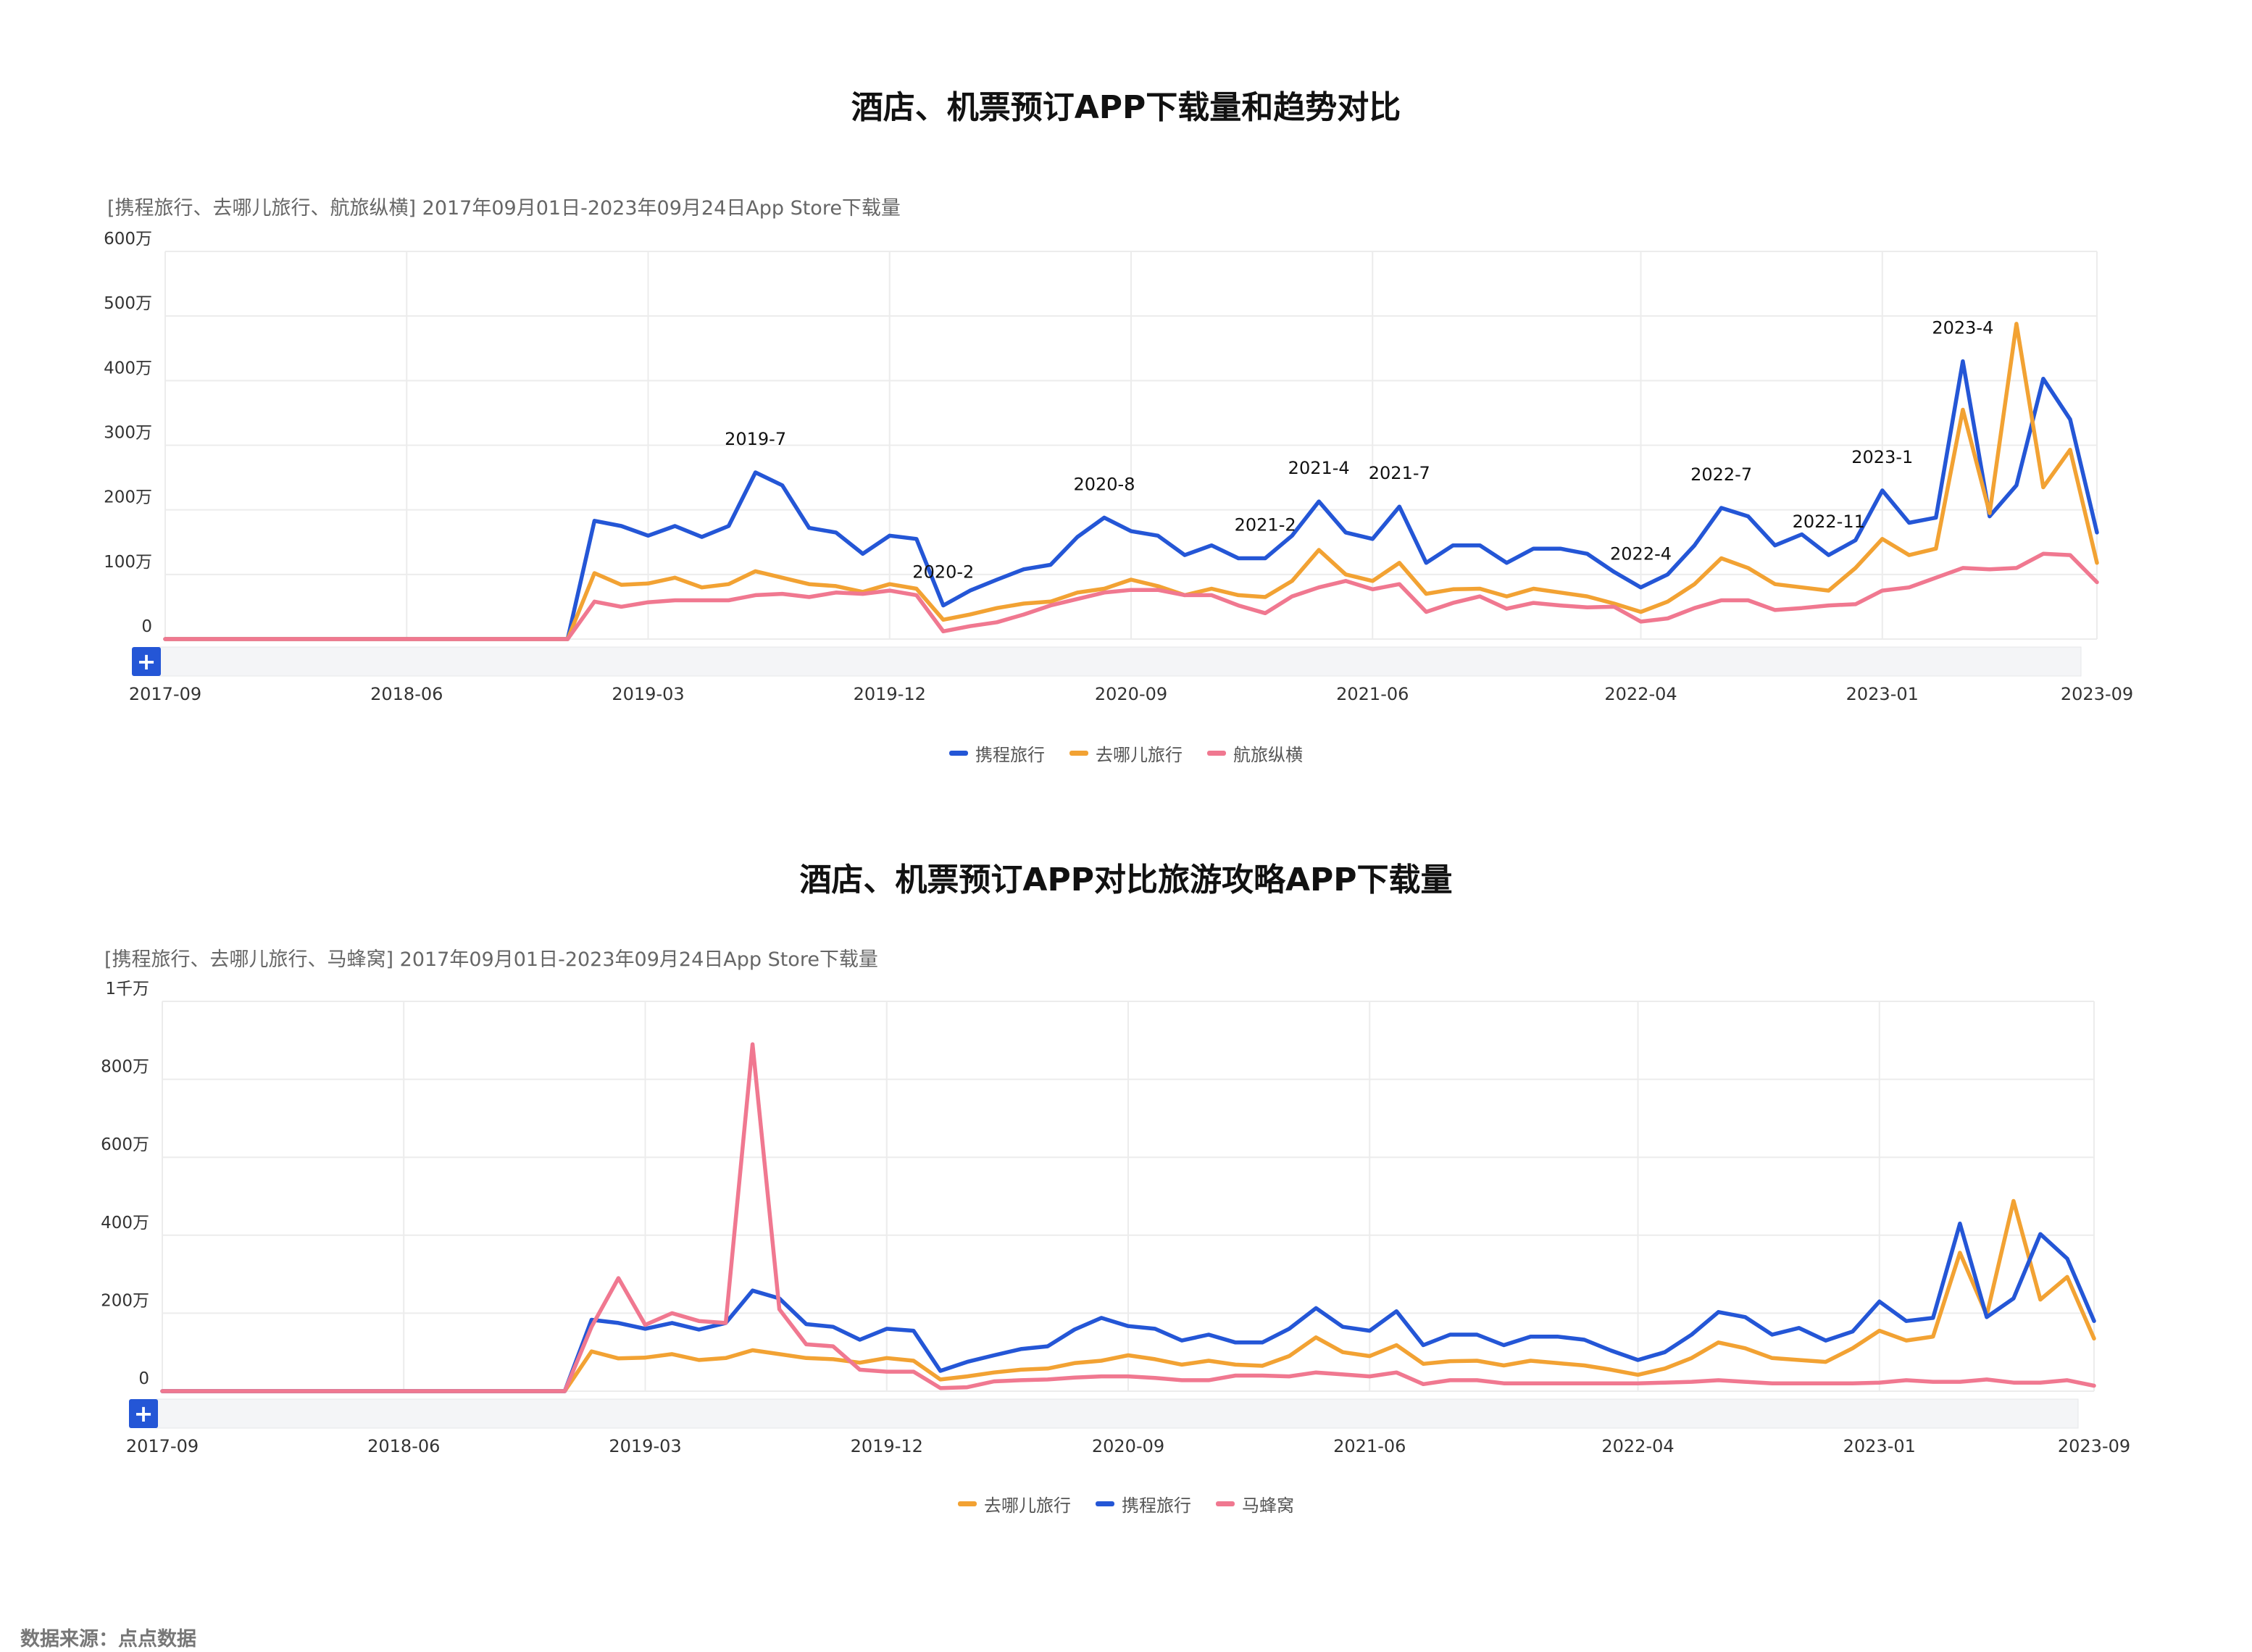 The image size is (2252, 1652). What do you see at coordinates (1962, 328) in the screenshot?
I see `annotation-label: 2023-4` at bounding box center [1962, 328].